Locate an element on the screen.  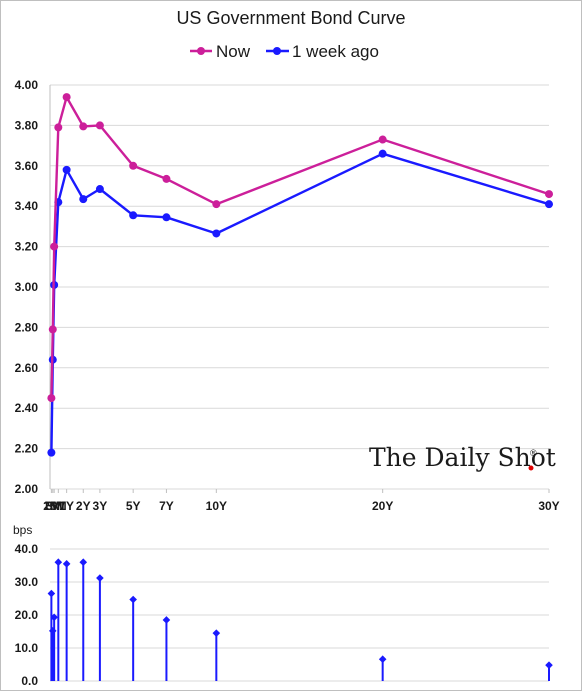
top-y-tick-label: 2.80 is located at coordinates (27, 327).